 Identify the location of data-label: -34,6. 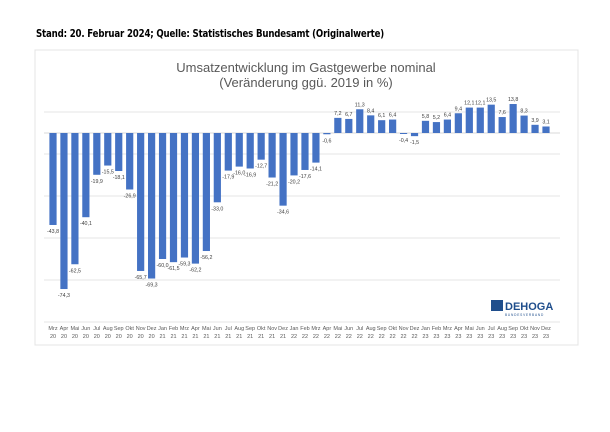
(283, 213).